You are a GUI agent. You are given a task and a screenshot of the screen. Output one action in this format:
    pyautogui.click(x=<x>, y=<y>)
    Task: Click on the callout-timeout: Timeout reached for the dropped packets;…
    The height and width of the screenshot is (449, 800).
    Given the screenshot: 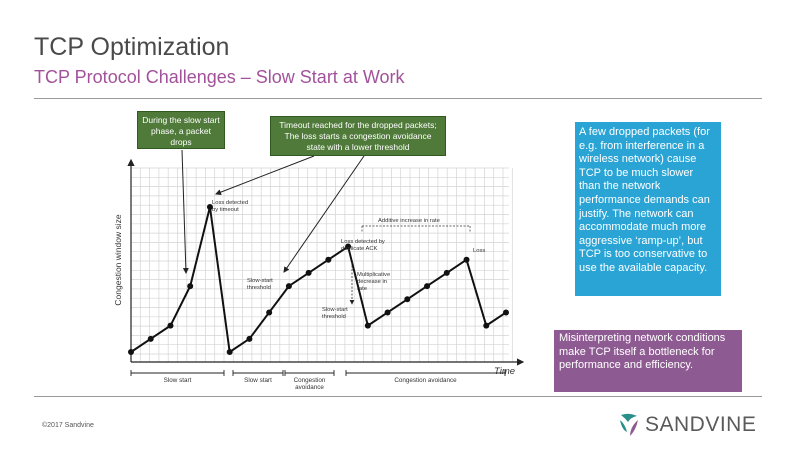 What is the action you would take?
    pyautogui.click(x=358, y=136)
    